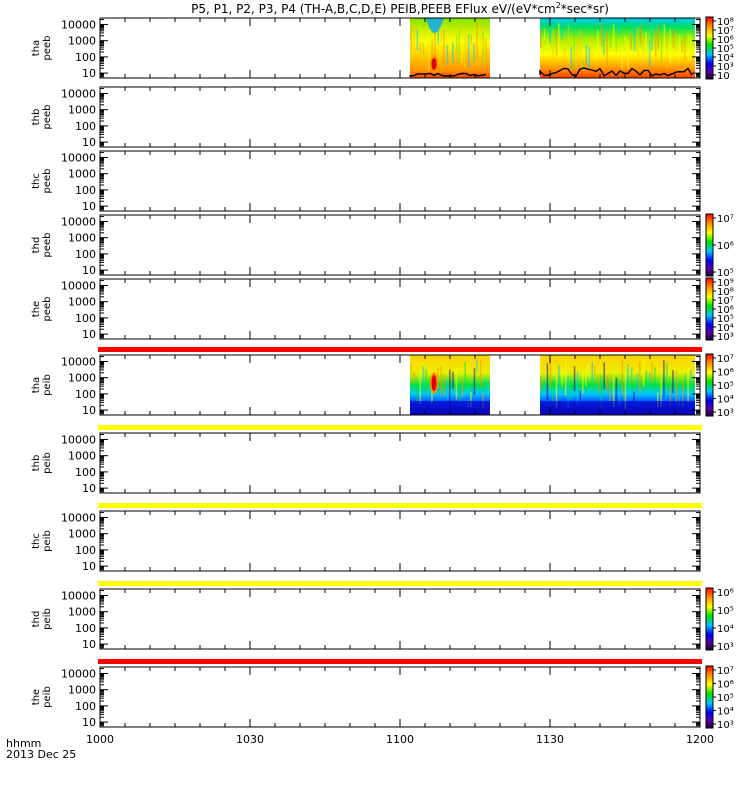 The width and height of the screenshot is (750, 800). Describe the element at coordinates (42, 245) in the screenshot. I see `panel-y-label: thd peeb` at that location.